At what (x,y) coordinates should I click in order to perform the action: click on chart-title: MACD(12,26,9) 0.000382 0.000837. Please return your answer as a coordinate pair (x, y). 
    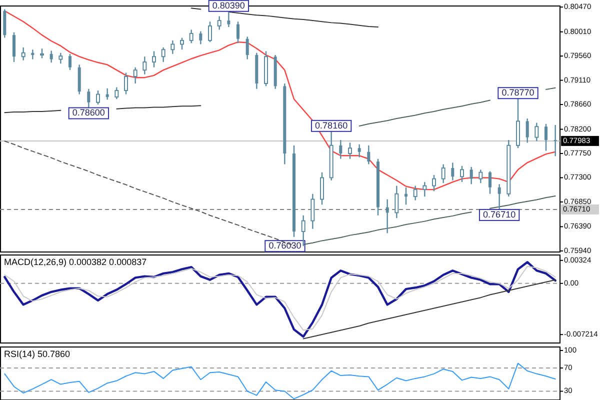
    Looking at the image, I should click on (75, 262).